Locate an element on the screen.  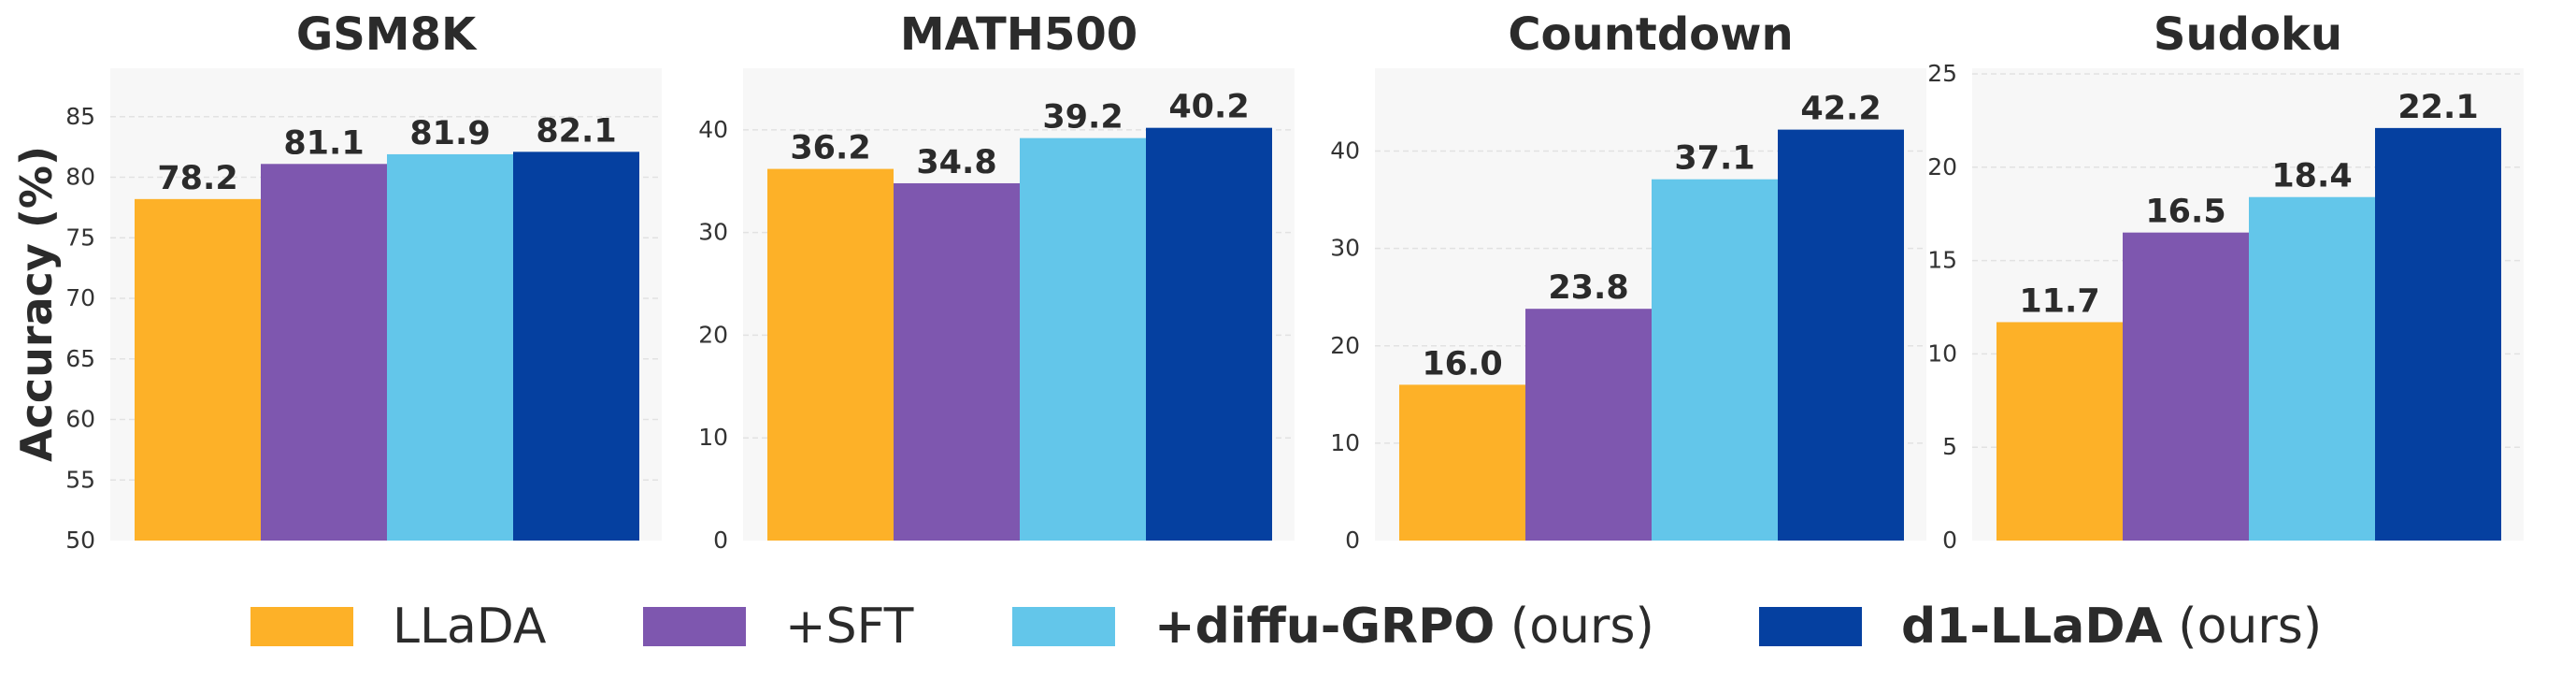
y-tick-label-math500: 40 is located at coordinates (713, 129).